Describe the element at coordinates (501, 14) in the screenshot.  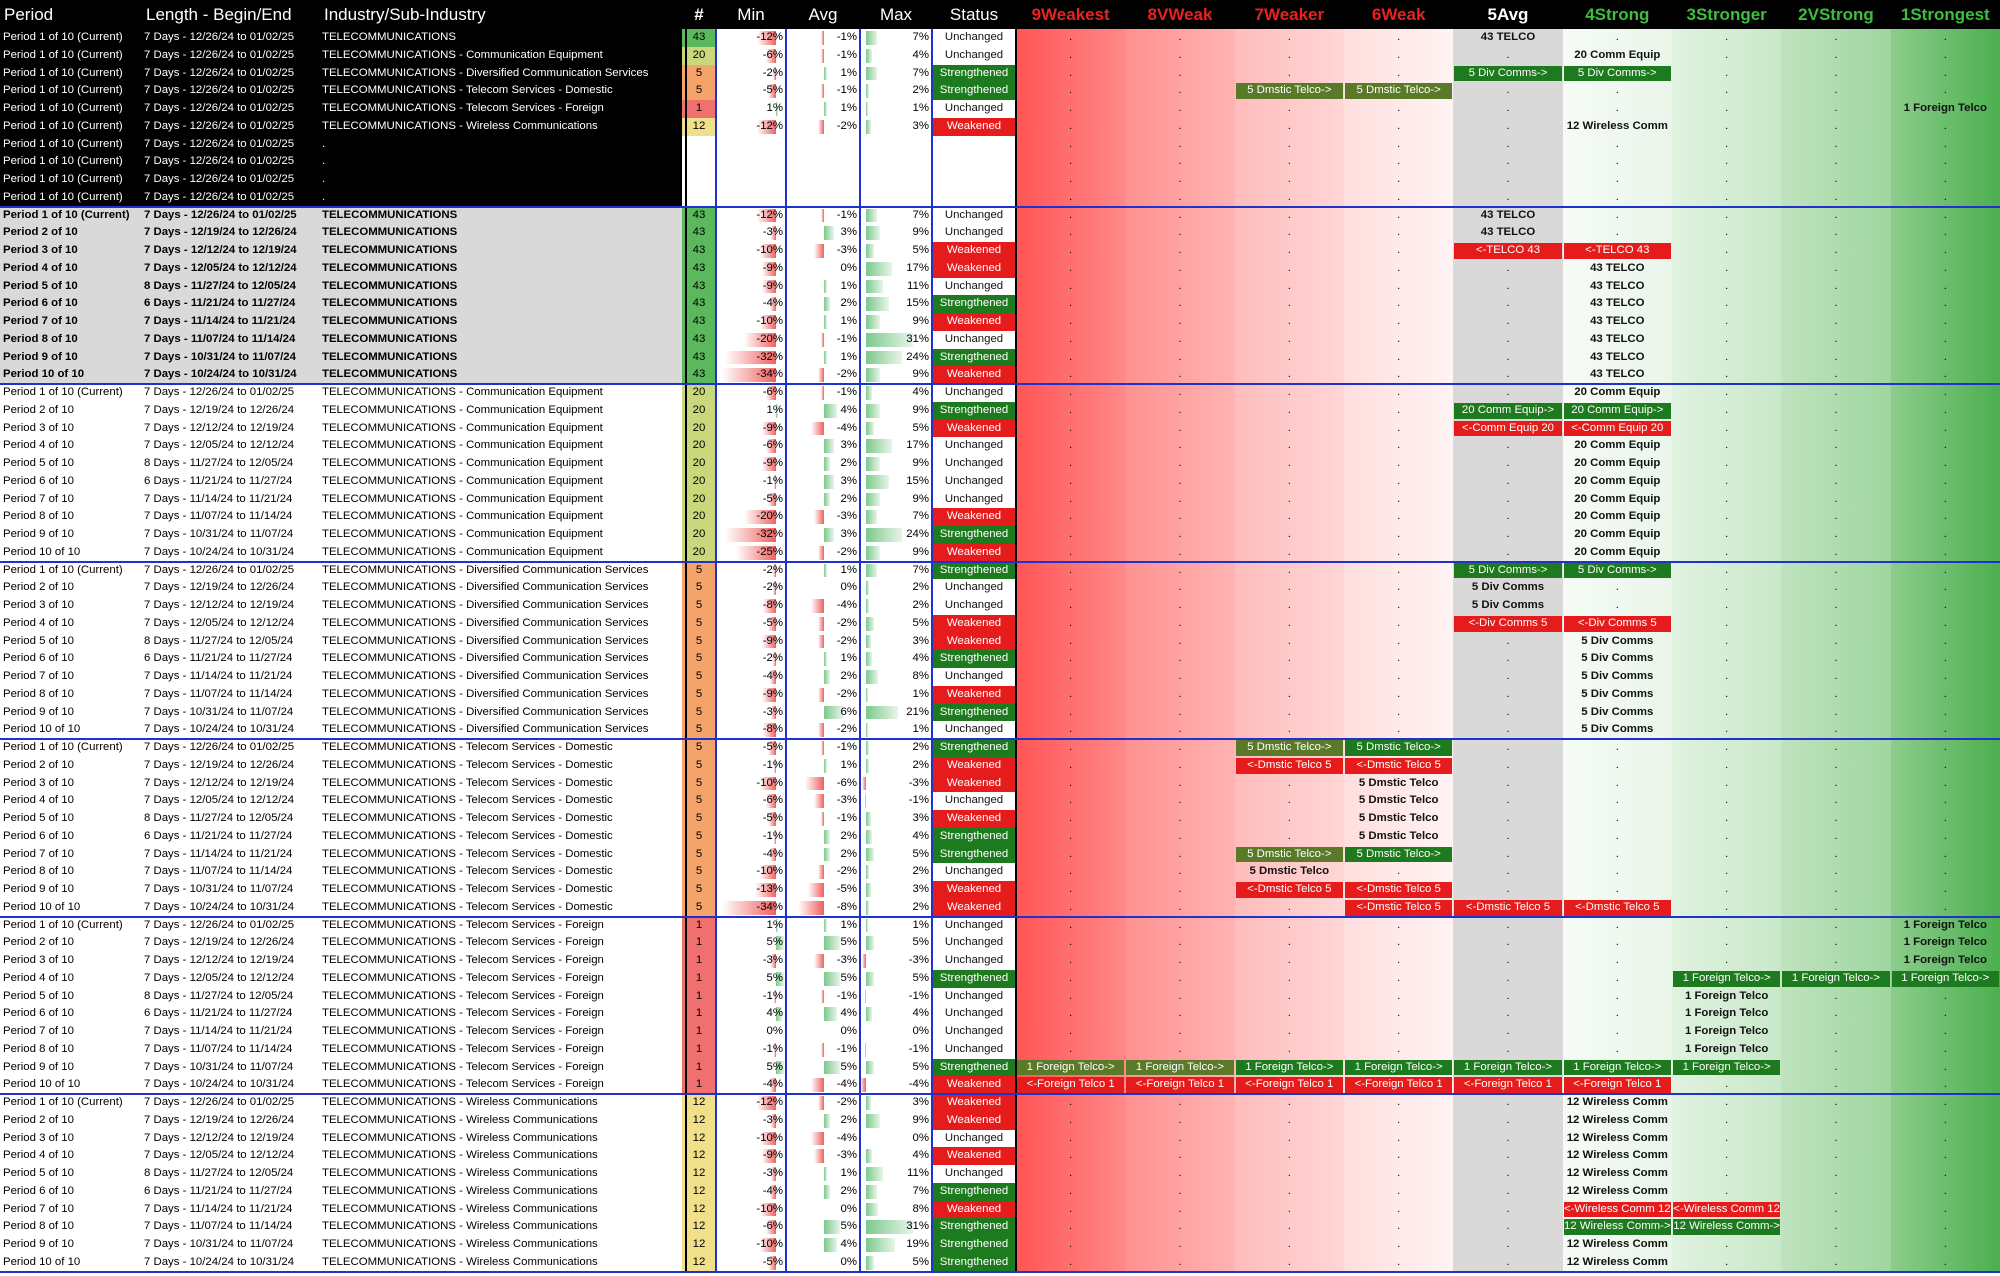
I see `header-industry: Industry/Sub-Industry` at that location.